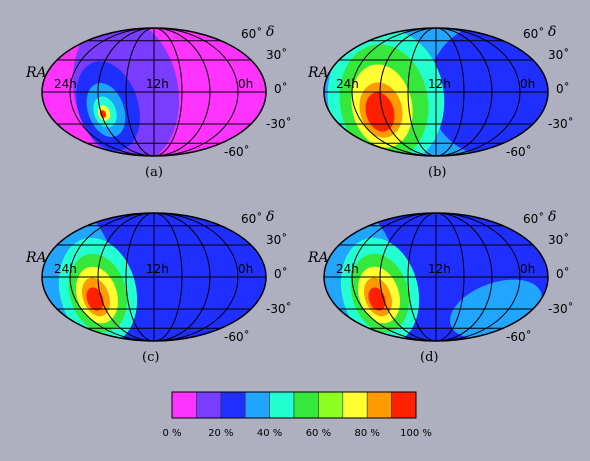 The width and height of the screenshot is (590, 461). What do you see at coordinates (269, 433) in the screenshot?
I see `colorbar-tick-label: 40 %` at bounding box center [269, 433].